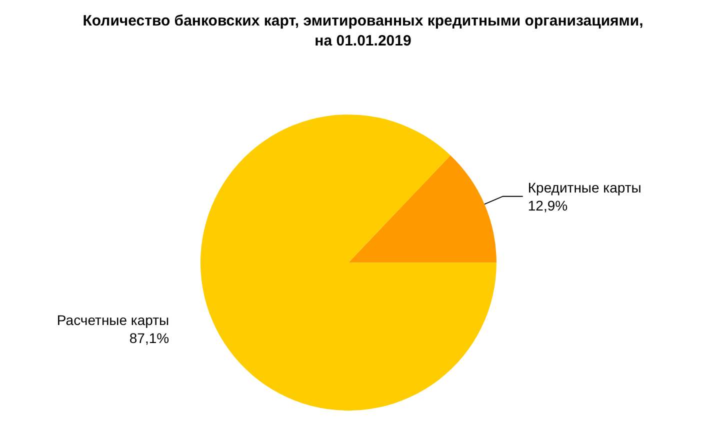 The height and width of the screenshot is (434, 726). What do you see at coordinates (585, 187) in the screenshot?
I see `slice-label: Кредитные карты` at bounding box center [585, 187].